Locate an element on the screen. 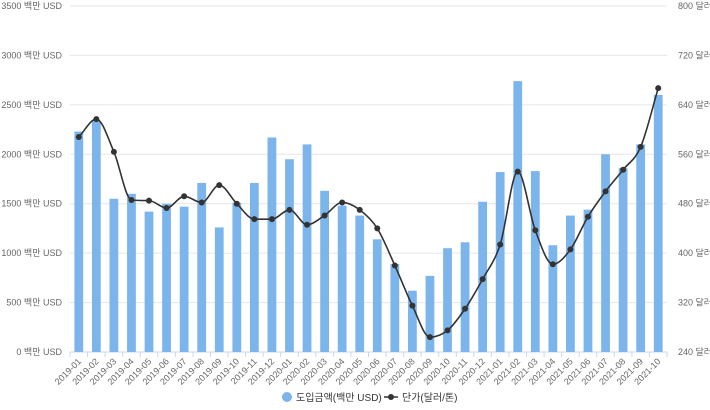  right-tick-label: 800 달러 is located at coordinates (694, 5).